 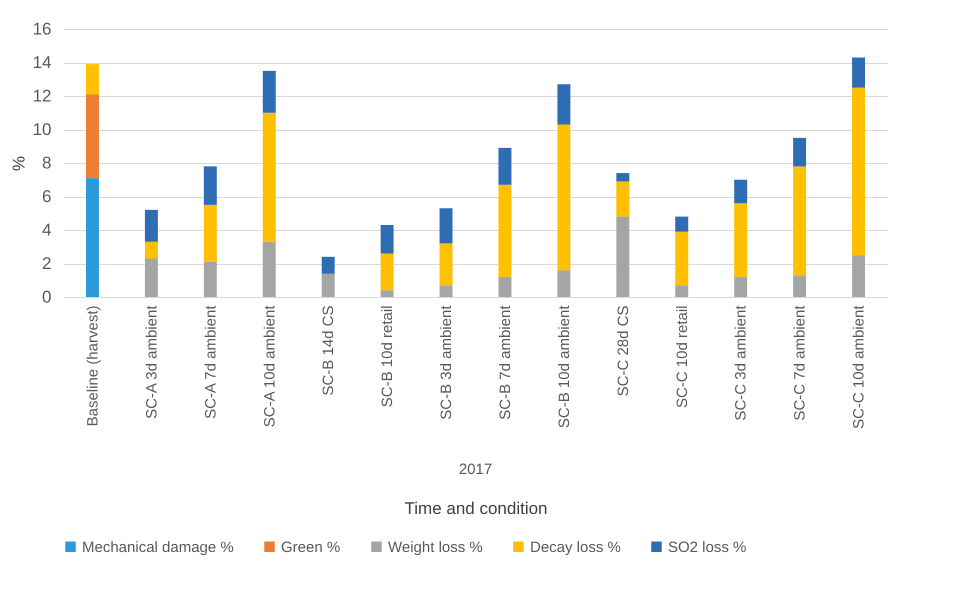 I want to click on text: 2017, so click(x=475, y=469).